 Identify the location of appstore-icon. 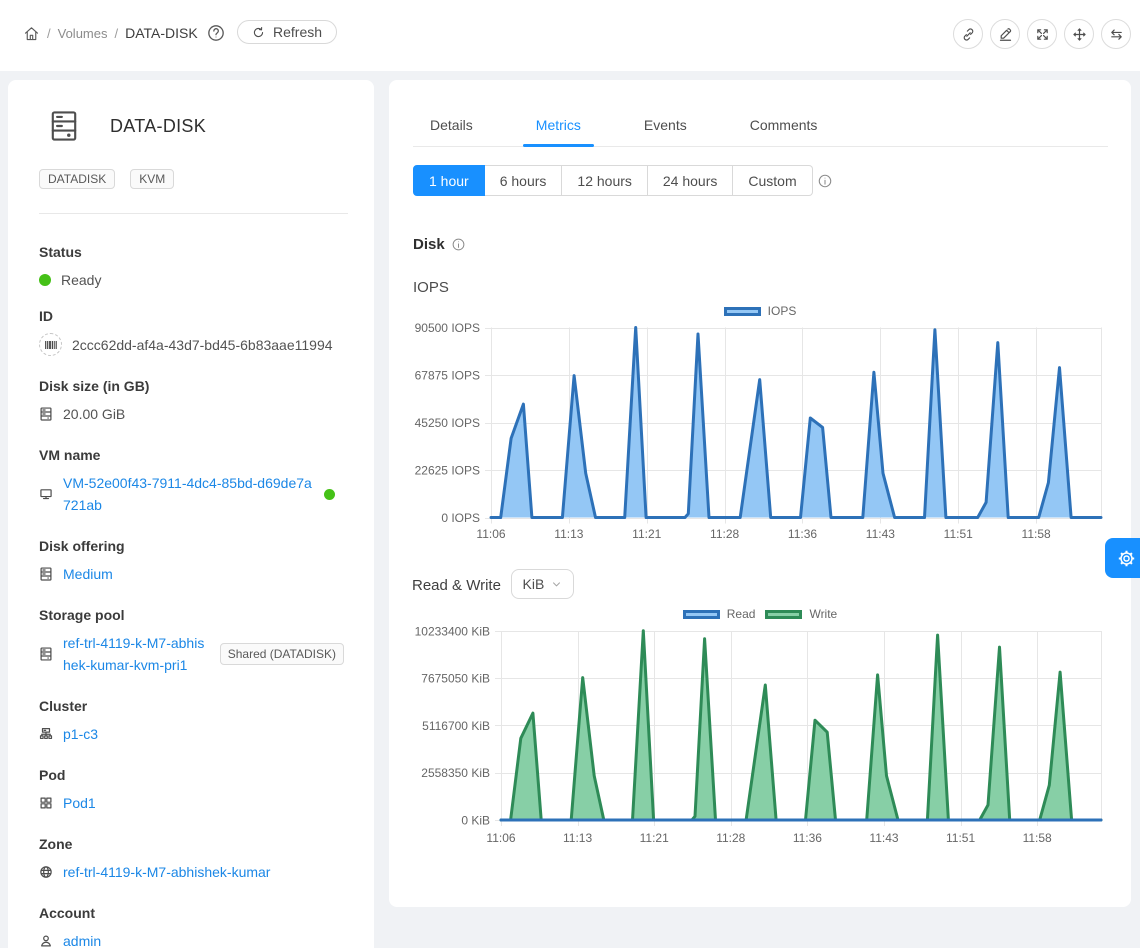
(46, 803).